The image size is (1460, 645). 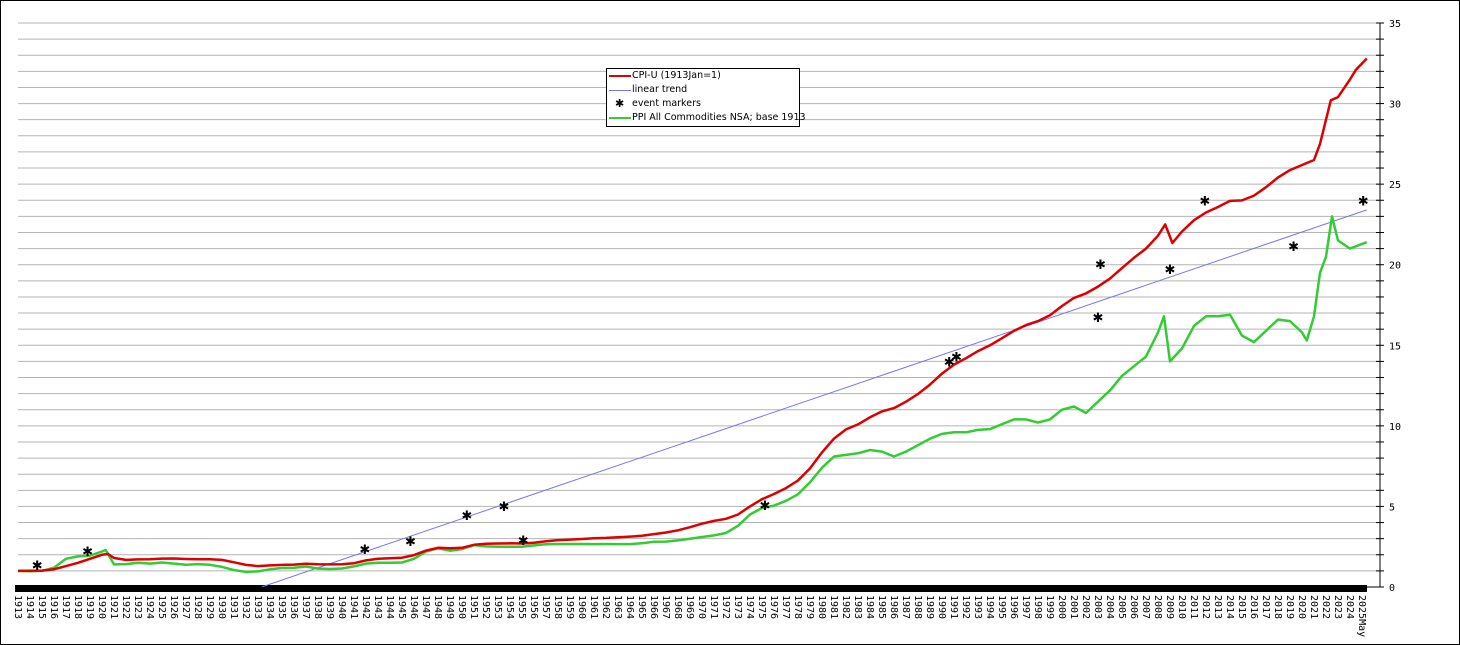 What do you see at coordinates (125, 607) in the screenshot?
I see `x-tick-label: 1922` at bounding box center [125, 607].